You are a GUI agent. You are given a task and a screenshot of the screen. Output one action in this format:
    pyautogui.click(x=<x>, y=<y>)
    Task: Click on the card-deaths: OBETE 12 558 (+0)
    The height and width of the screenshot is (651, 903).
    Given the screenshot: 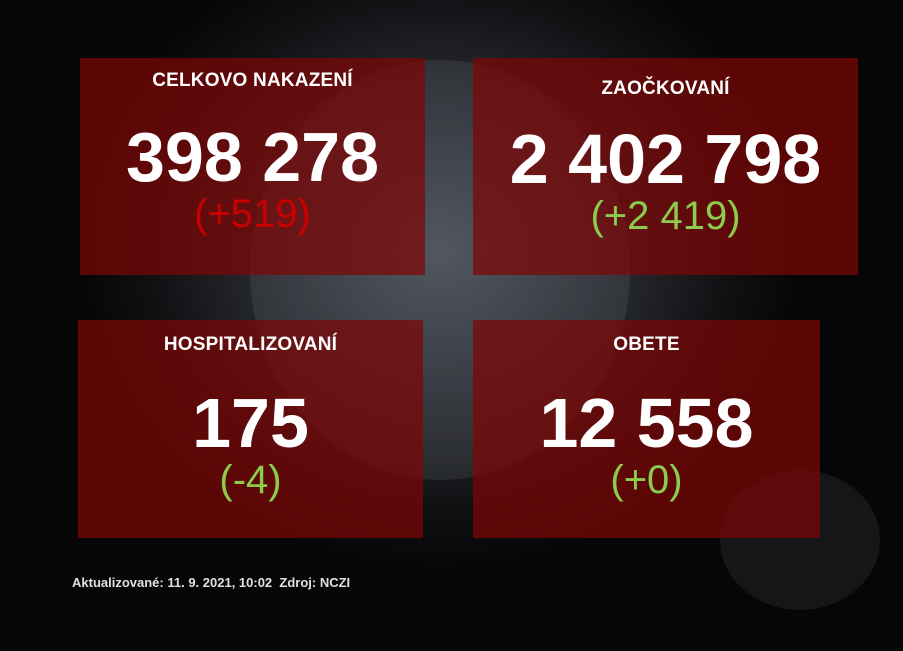 What is the action you would take?
    pyautogui.click(x=646, y=429)
    